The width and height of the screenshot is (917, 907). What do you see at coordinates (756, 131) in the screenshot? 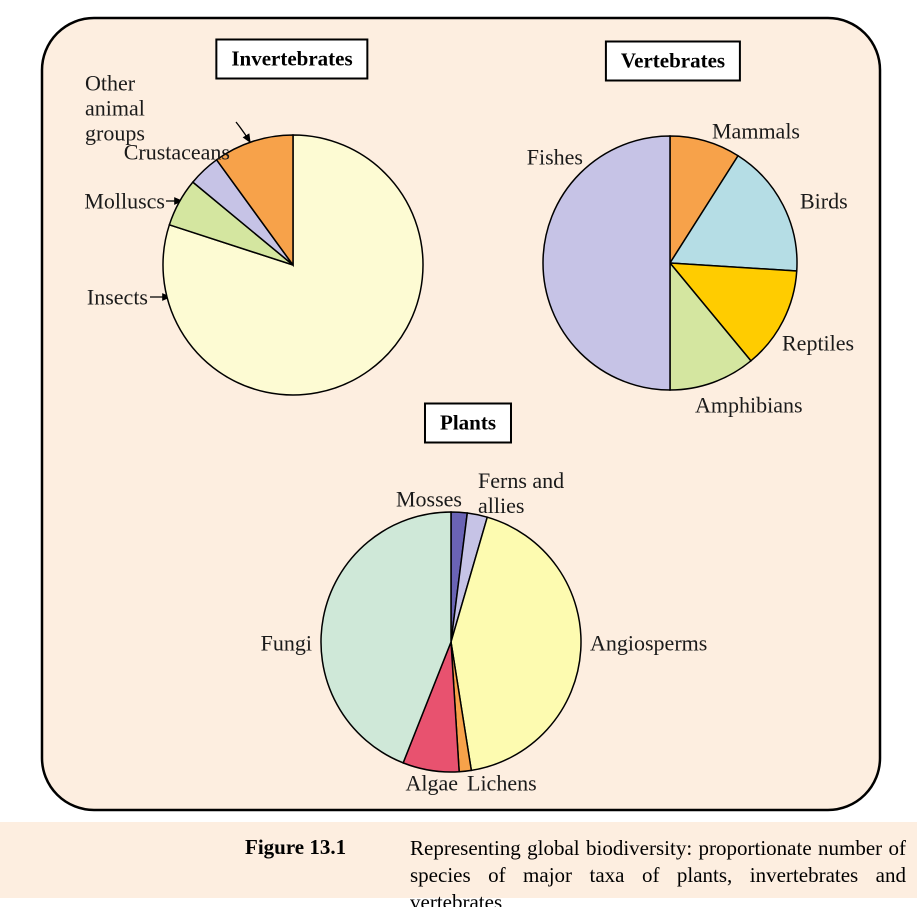
I see `slice-label: Mammals` at bounding box center [756, 131].